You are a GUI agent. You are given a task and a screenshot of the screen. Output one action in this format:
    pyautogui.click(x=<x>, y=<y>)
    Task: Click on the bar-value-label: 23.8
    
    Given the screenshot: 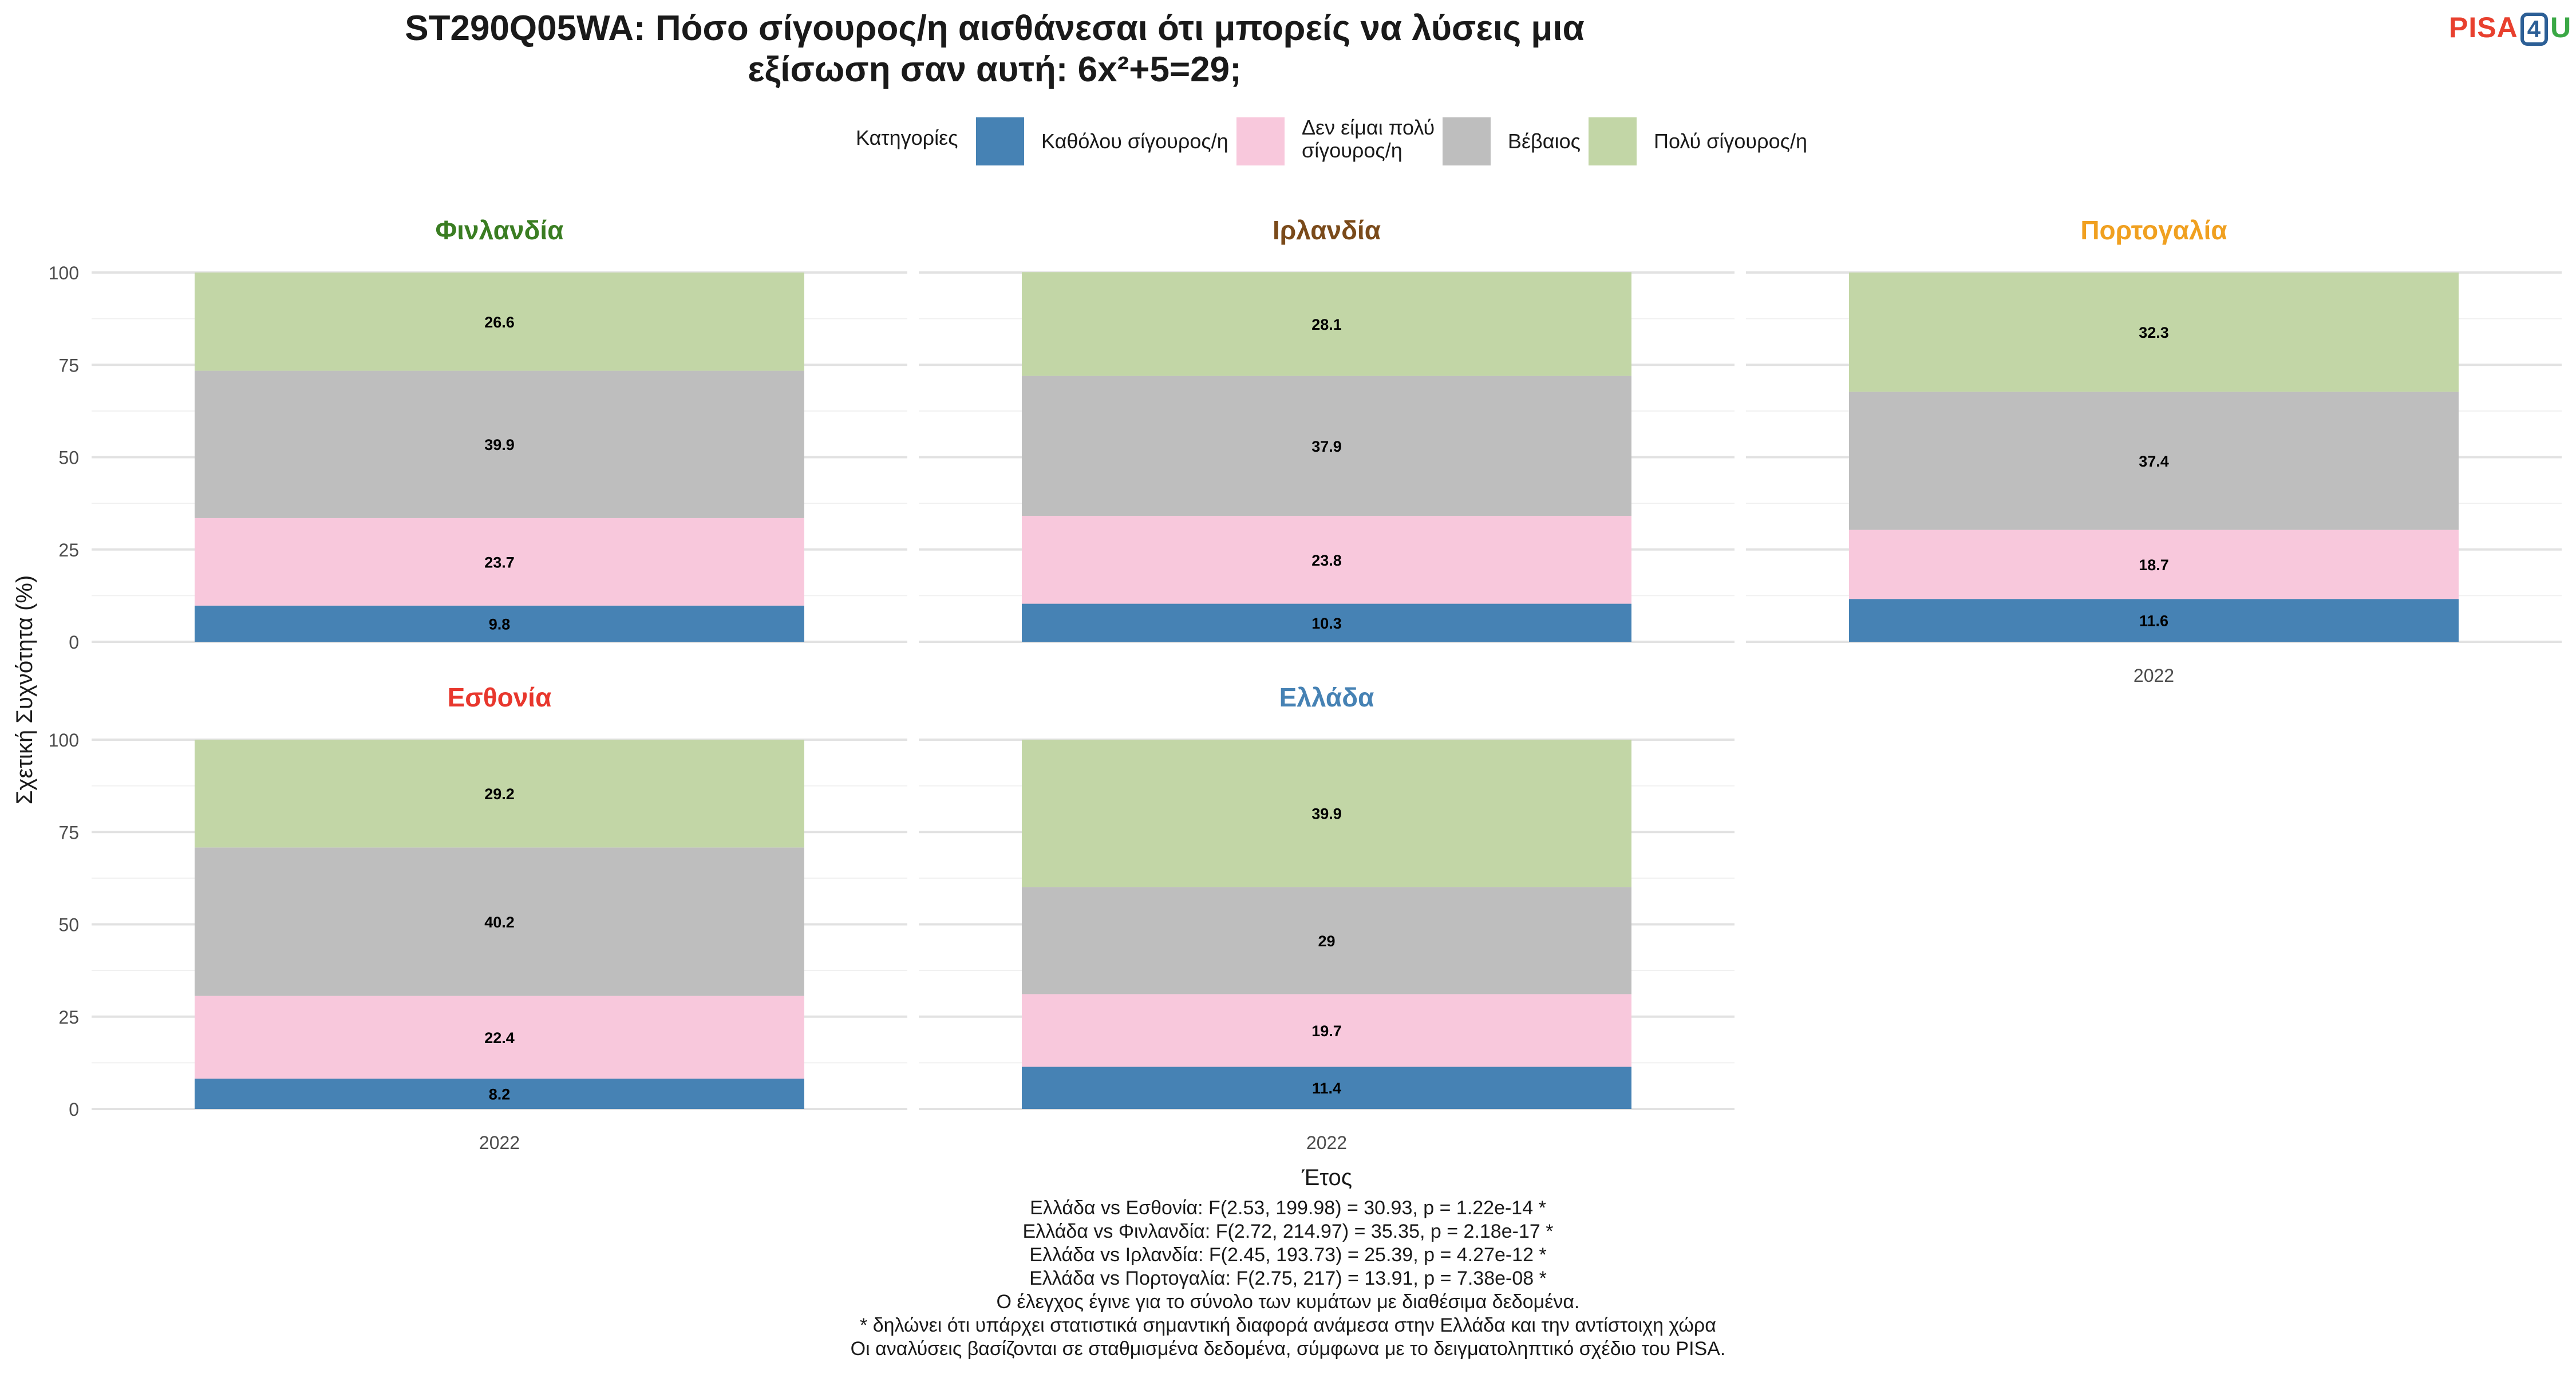 What is the action you would take?
    pyautogui.click(x=1326, y=560)
    